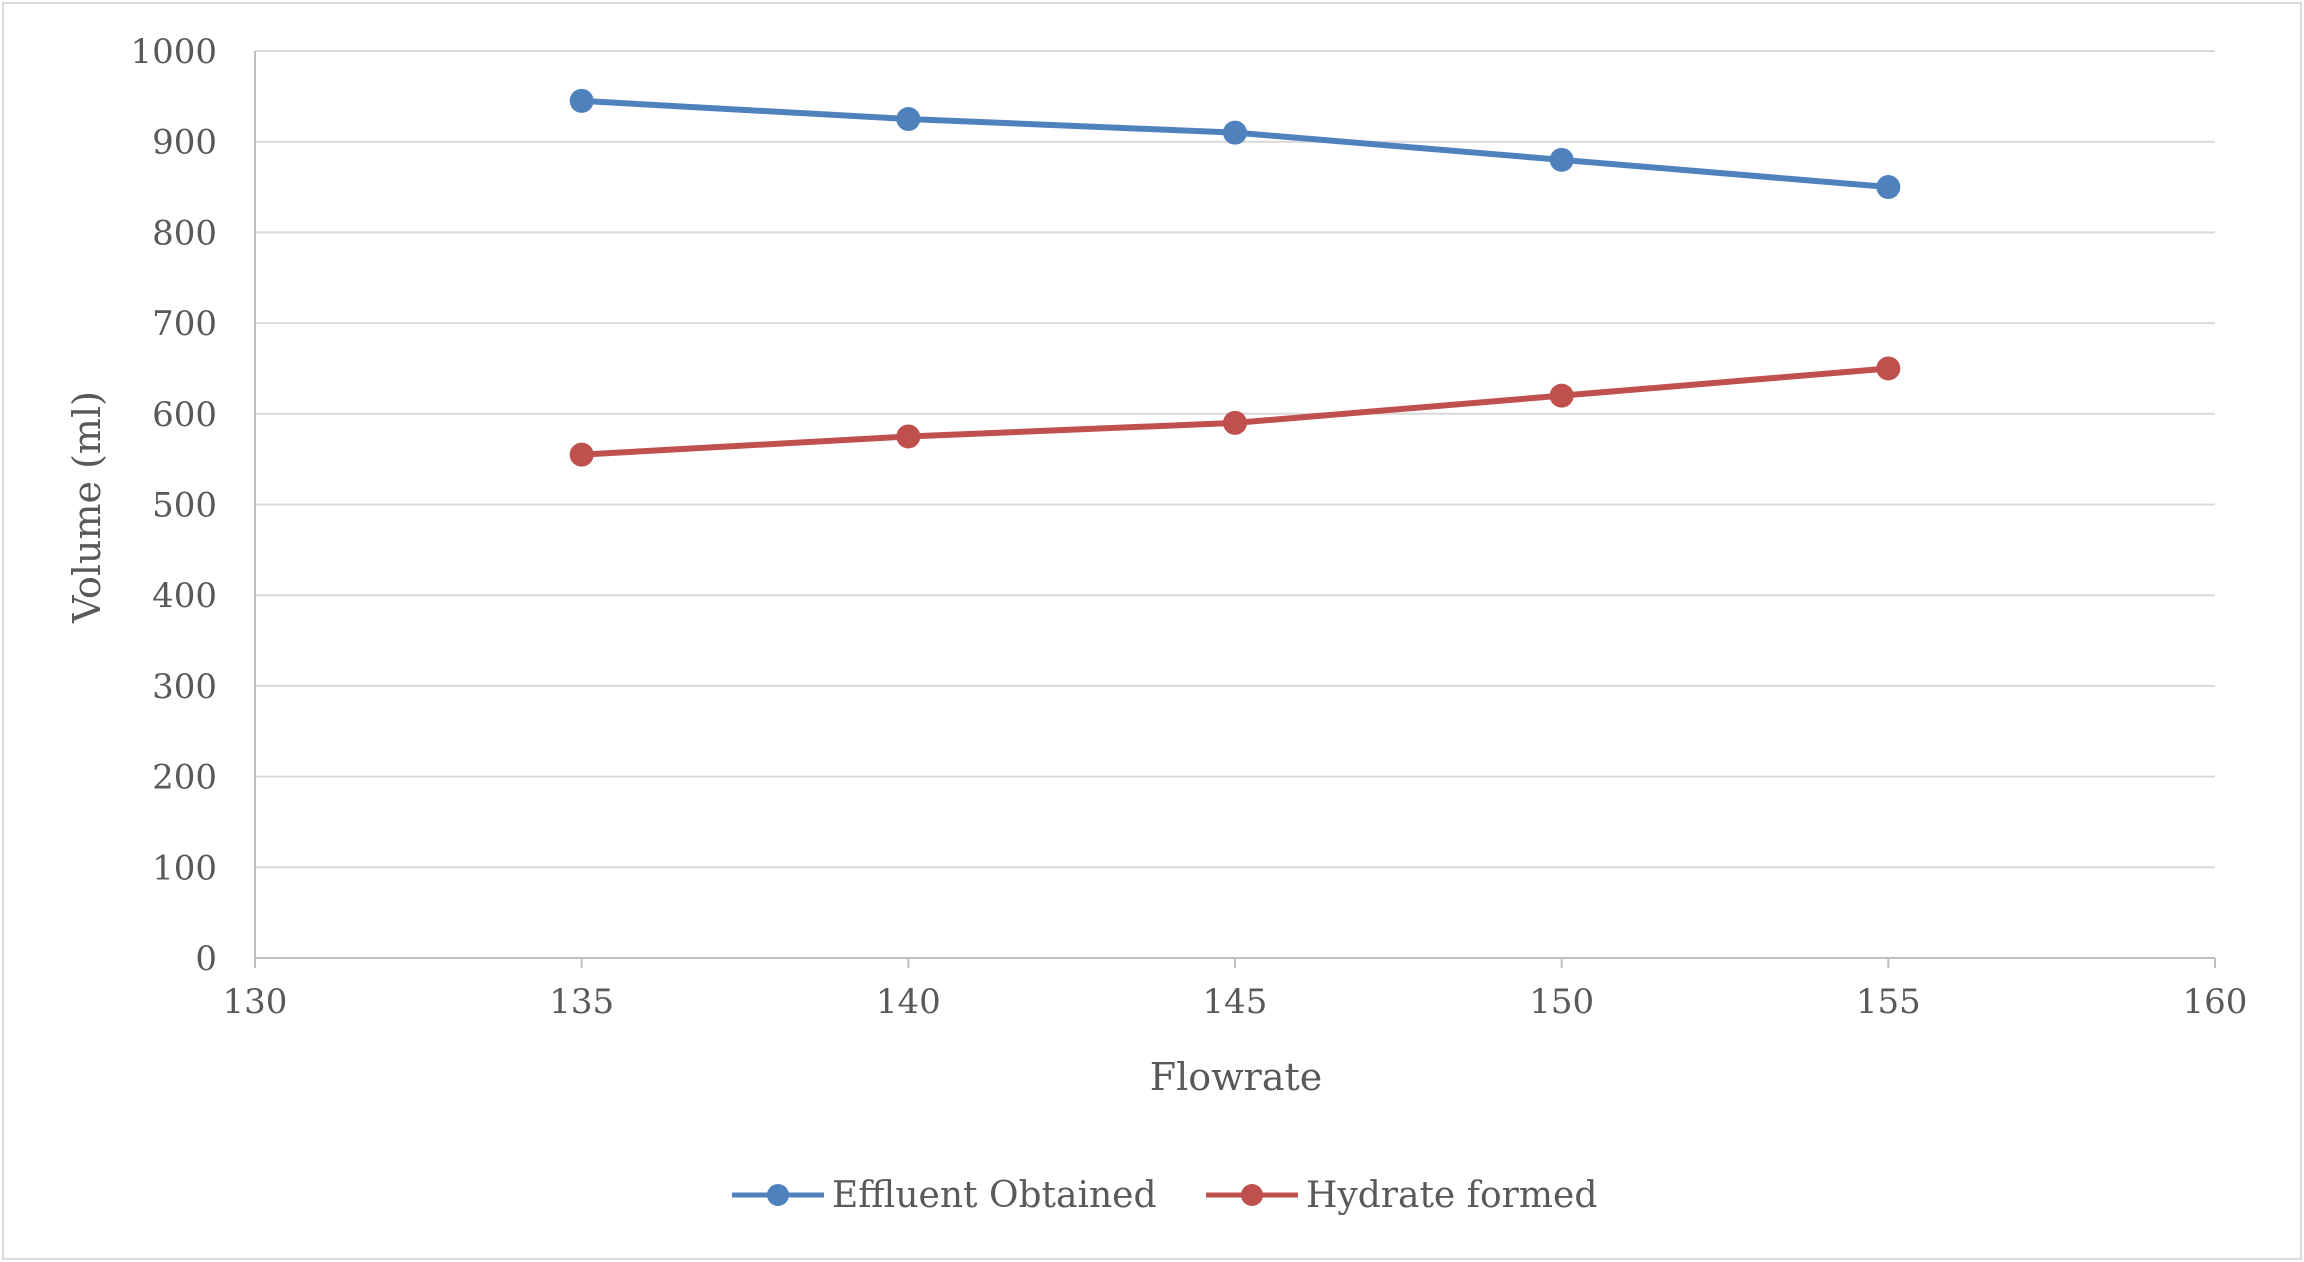 The height and width of the screenshot is (1262, 2304). Describe the element at coordinates (184, 506) in the screenshot. I see `y-tick-label: 500` at that location.